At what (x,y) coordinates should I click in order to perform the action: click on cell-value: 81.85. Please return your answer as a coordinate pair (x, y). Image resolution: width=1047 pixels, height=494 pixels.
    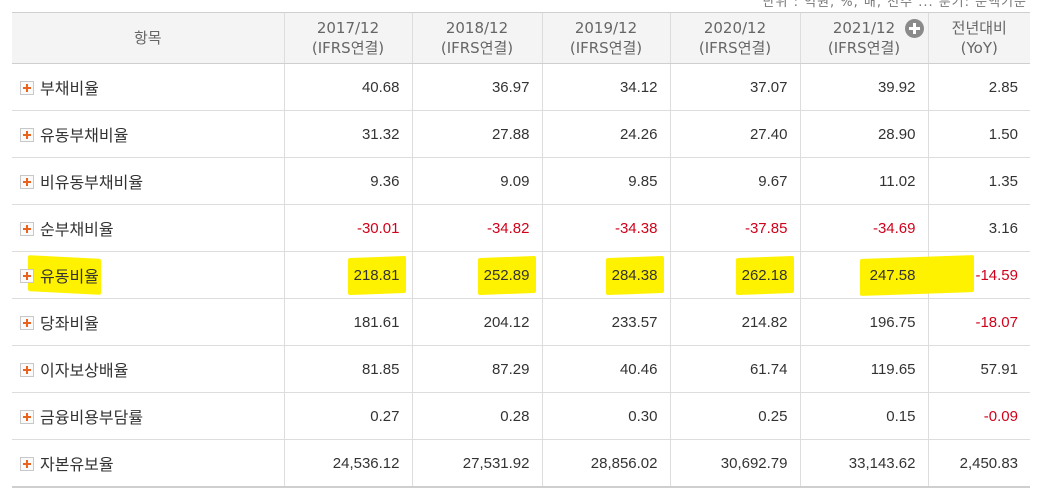
    Looking at the image, I should click on (380, 369).